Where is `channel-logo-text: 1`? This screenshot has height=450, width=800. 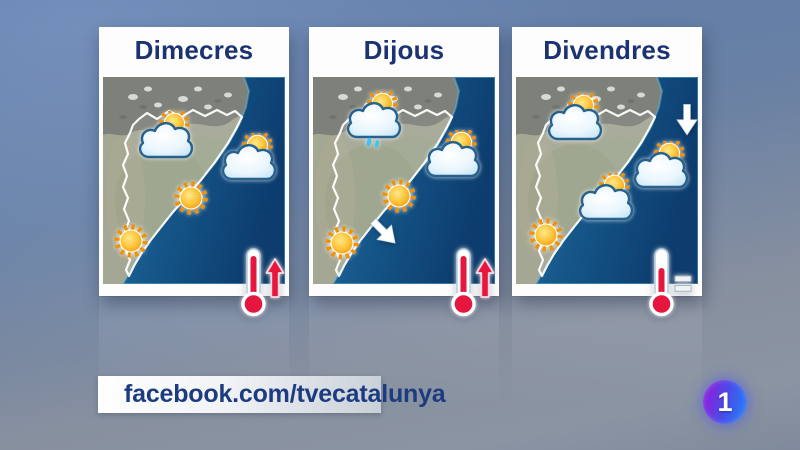 channel-logo-text: 1 is located at coordinates (725, 401).